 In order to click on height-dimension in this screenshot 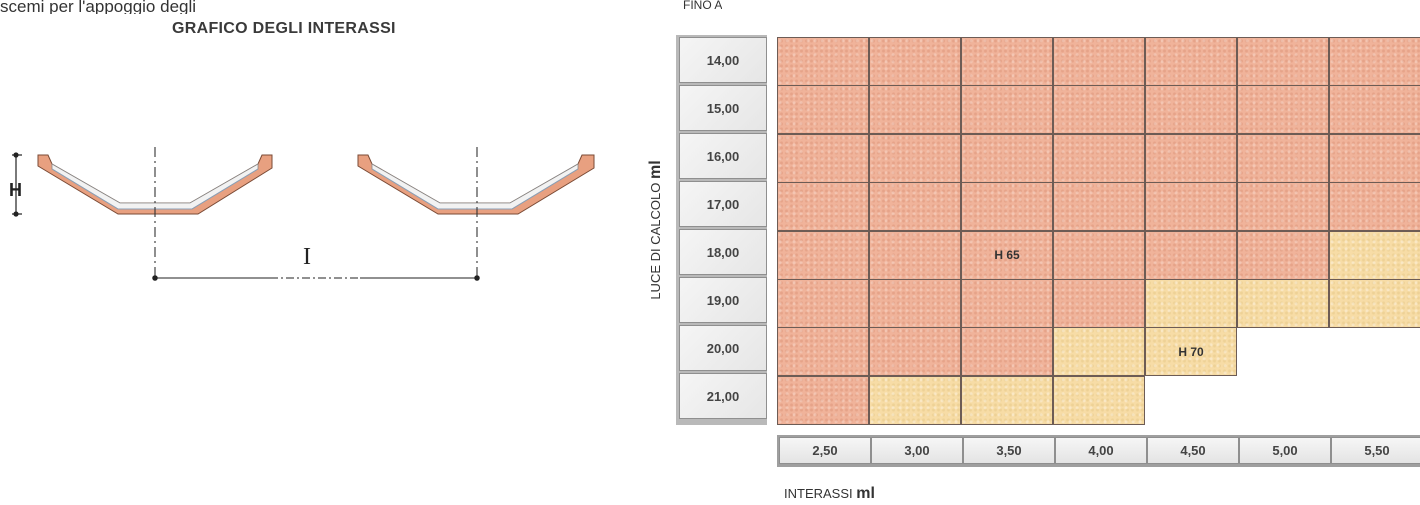, I will do `click(17, 184)`.